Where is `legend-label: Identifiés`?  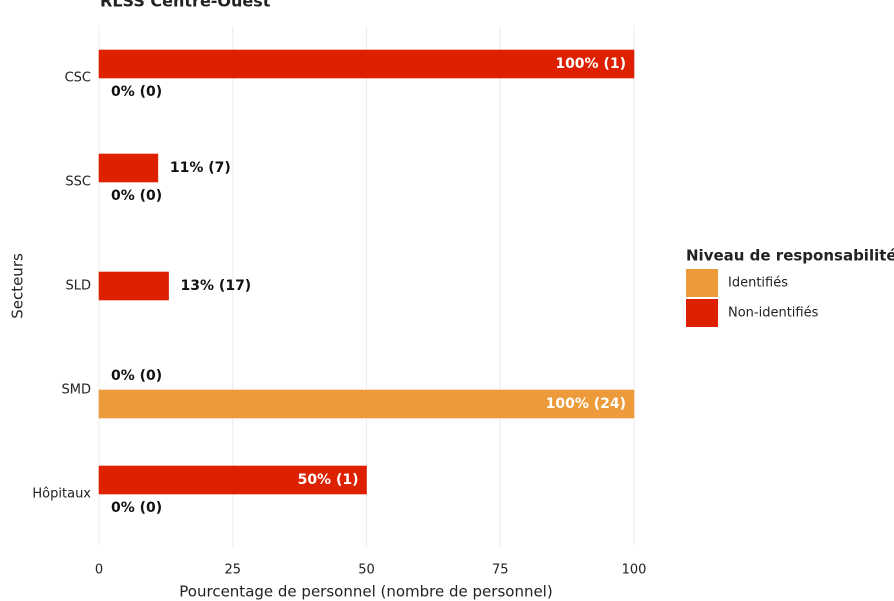
legend-label: Identifiés is located at coordinates (758, 283).